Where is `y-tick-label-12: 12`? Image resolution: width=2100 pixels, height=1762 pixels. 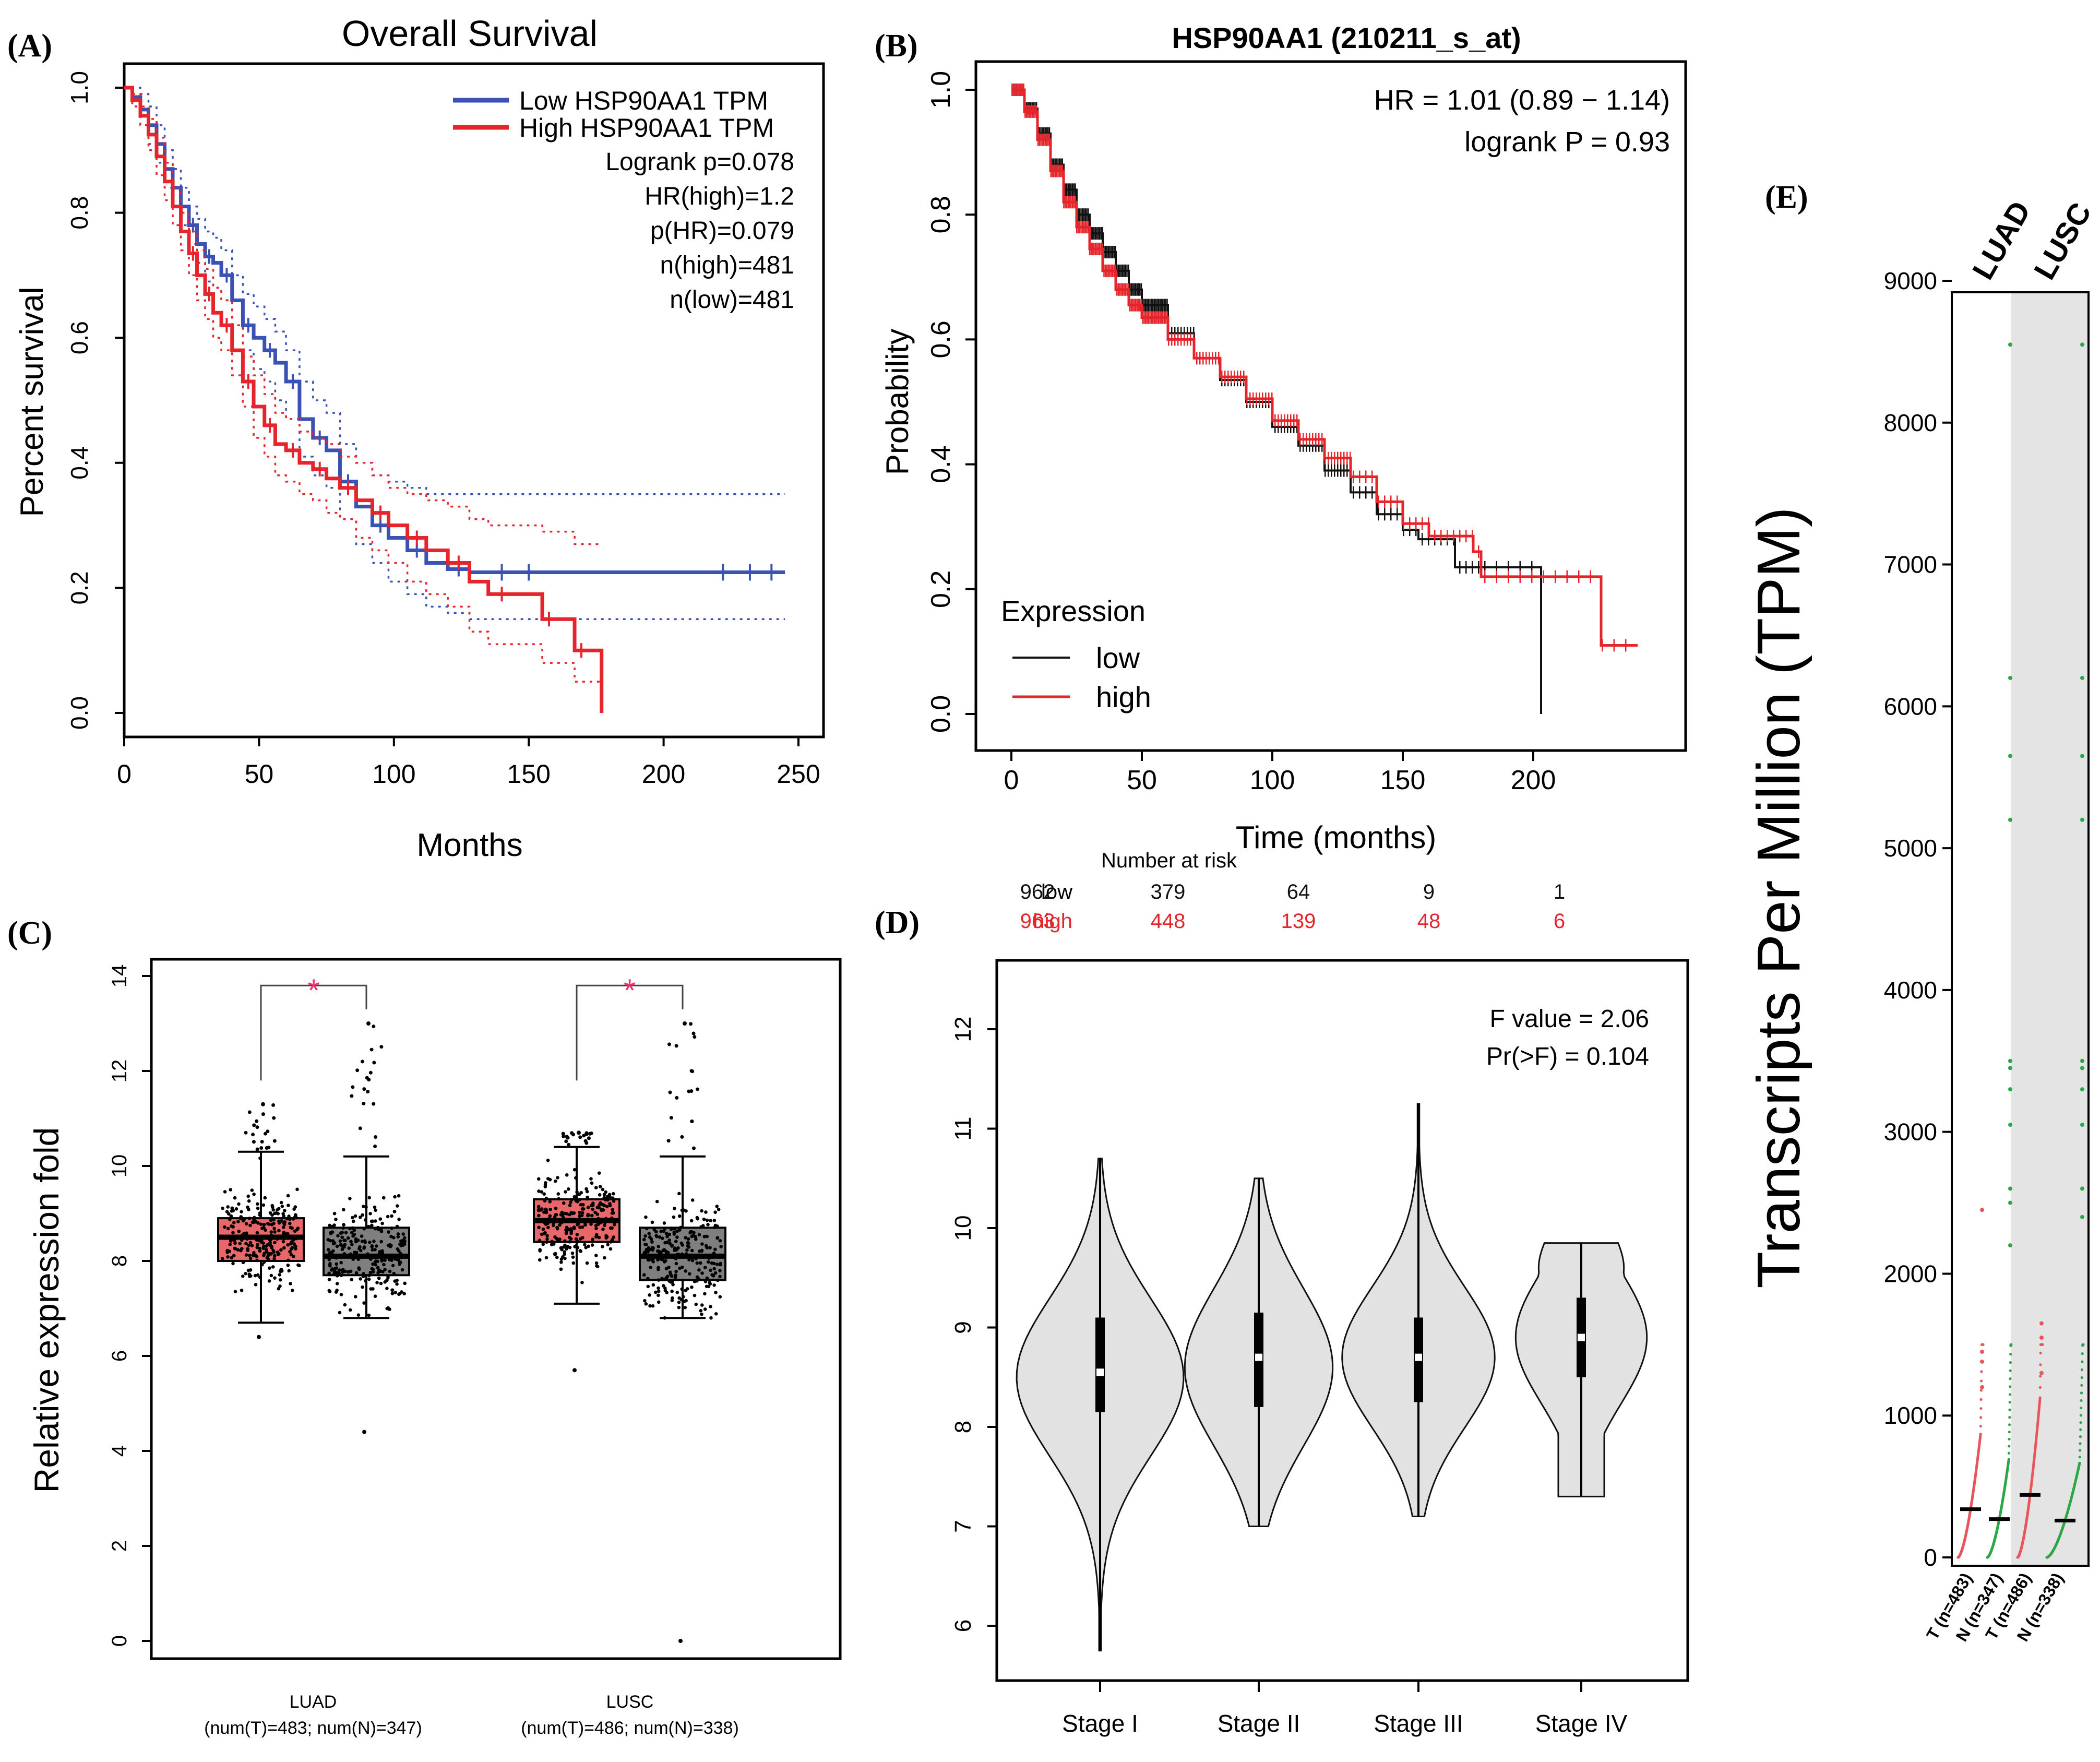
y-tick-label-12: 12 is located at coordinates (119, 1071).